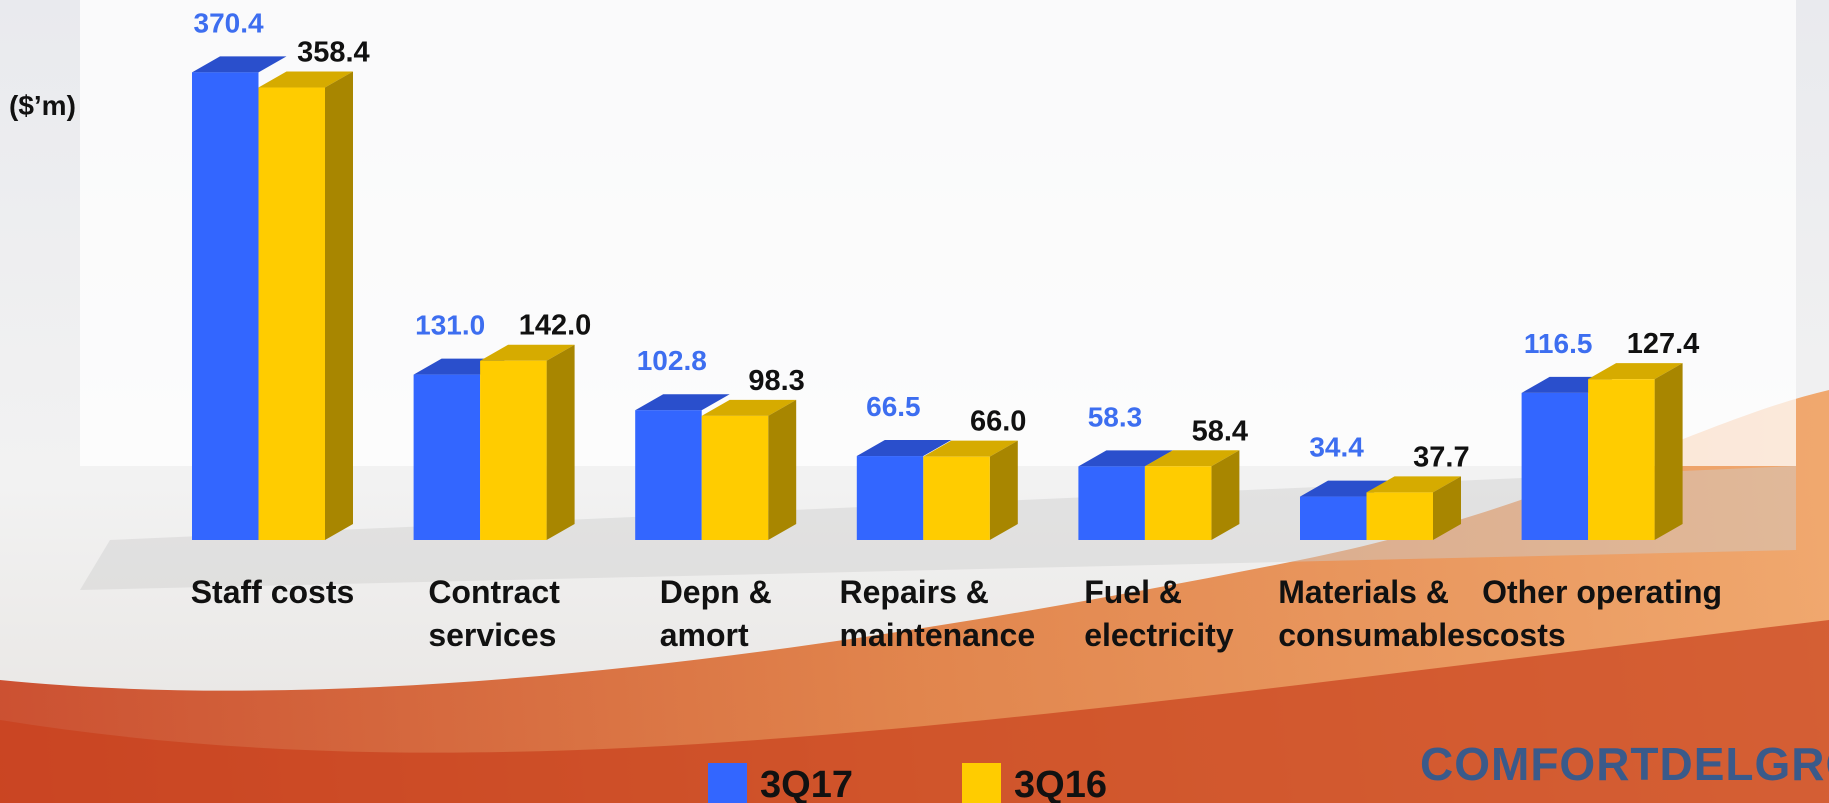  Describe the element at coordinates (776, 381) in the screenshot. I see `value-label: 98.3` at that location.